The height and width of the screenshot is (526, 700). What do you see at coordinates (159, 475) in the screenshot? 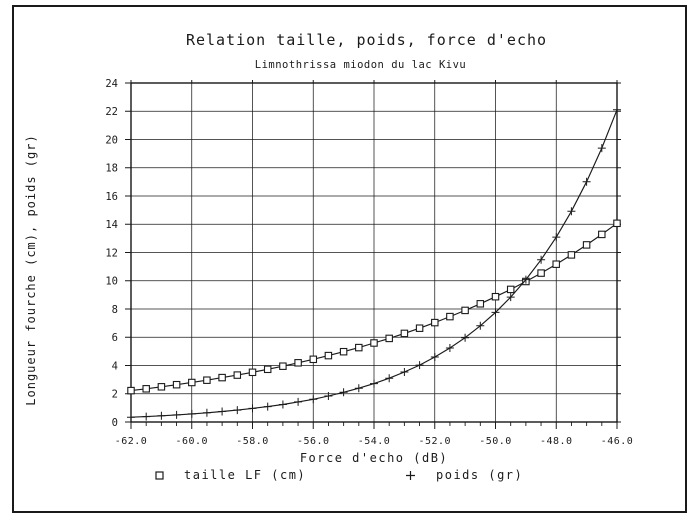
I see `square-marker-icon` at bounding box center [159, 475].